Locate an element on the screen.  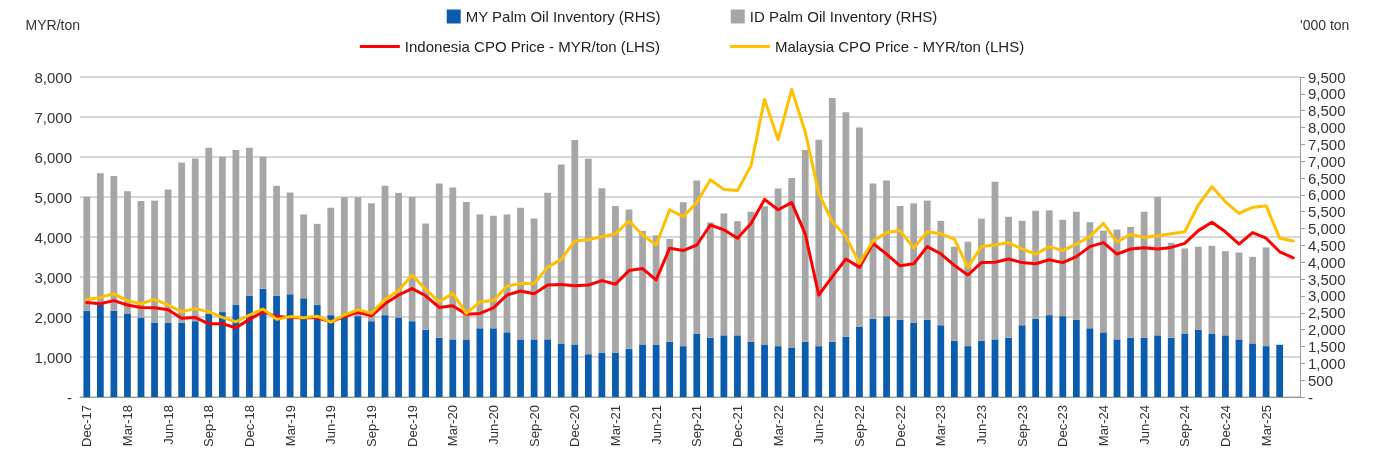
y2-tick-label: 6,000 is located at coordinates (1327, 195).